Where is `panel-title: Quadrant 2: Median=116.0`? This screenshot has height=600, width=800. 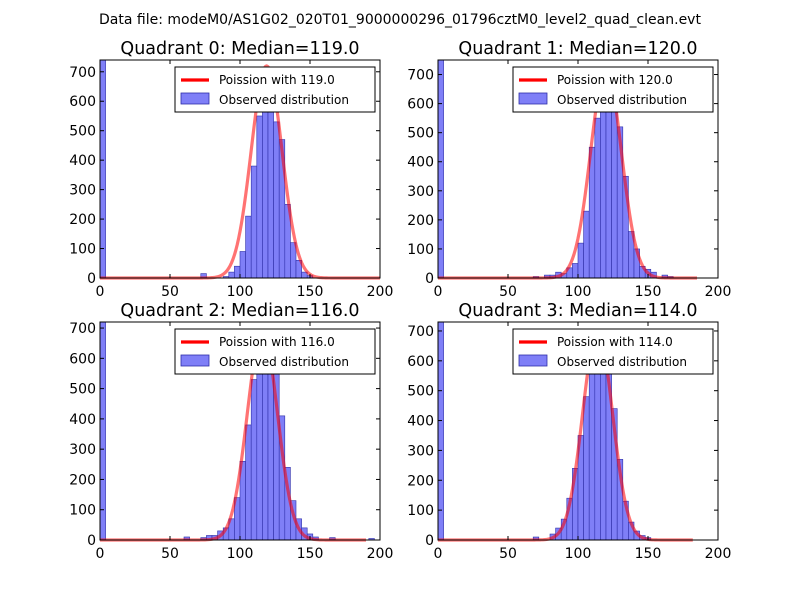 panel-title: Quadrant 2: Median=116.0 is located at coordinates (239, 311).